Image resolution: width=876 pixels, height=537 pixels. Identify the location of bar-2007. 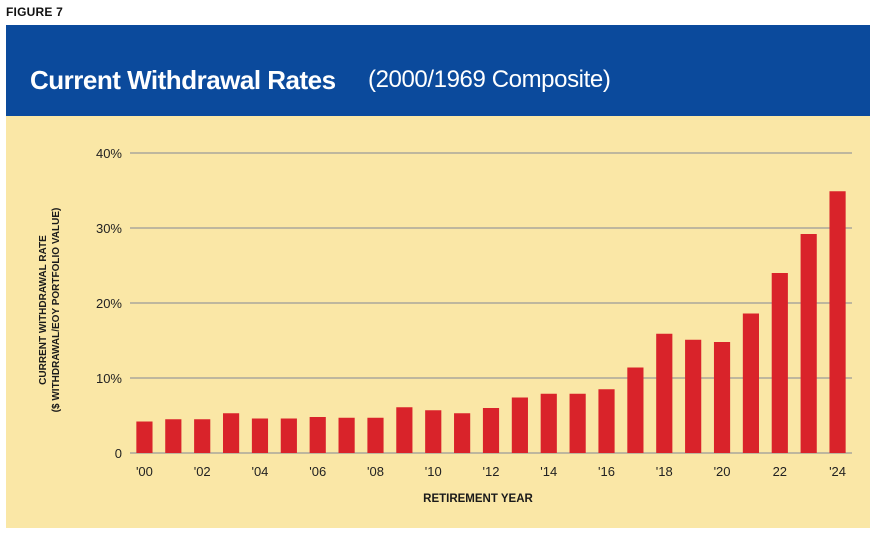
(346, 435).